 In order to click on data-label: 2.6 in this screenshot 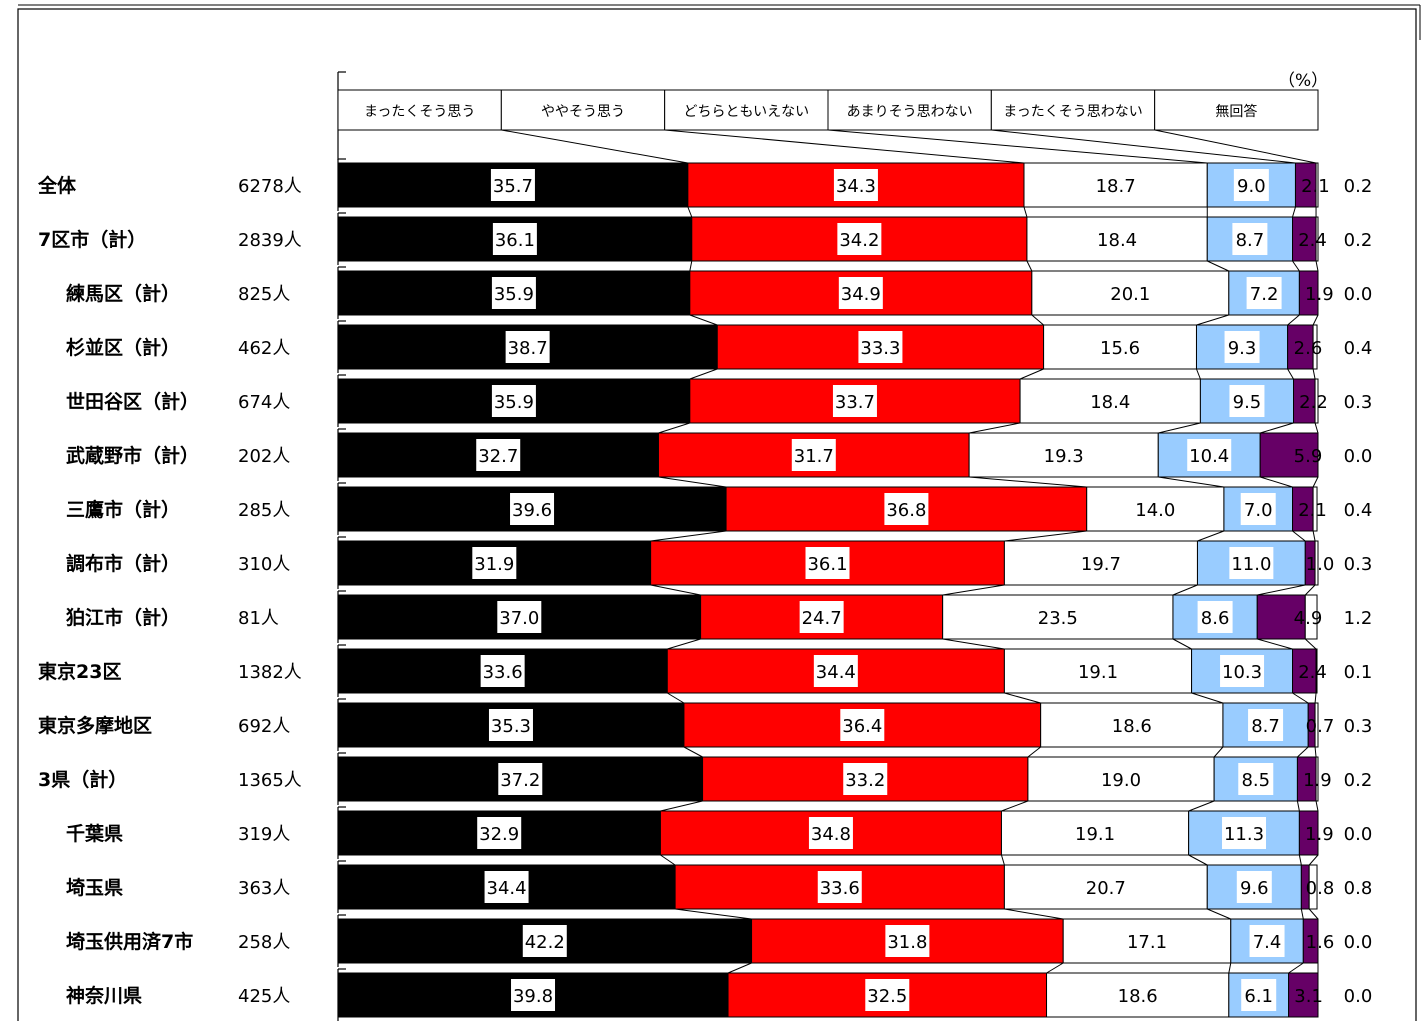, I will do `click(1308, 348)`.